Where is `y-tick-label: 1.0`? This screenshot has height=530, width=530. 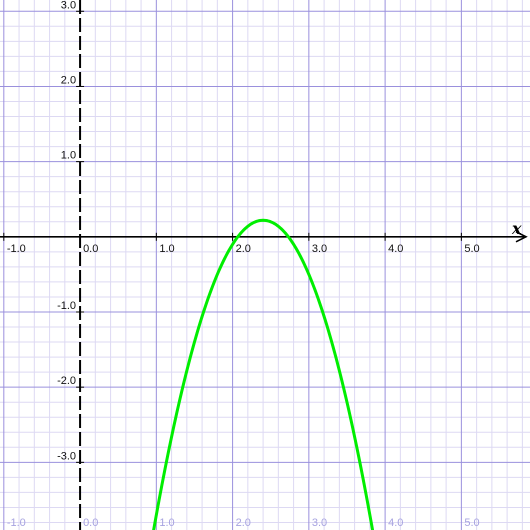
y-tick-label: 1.0 is located at coordinates (68, 156).